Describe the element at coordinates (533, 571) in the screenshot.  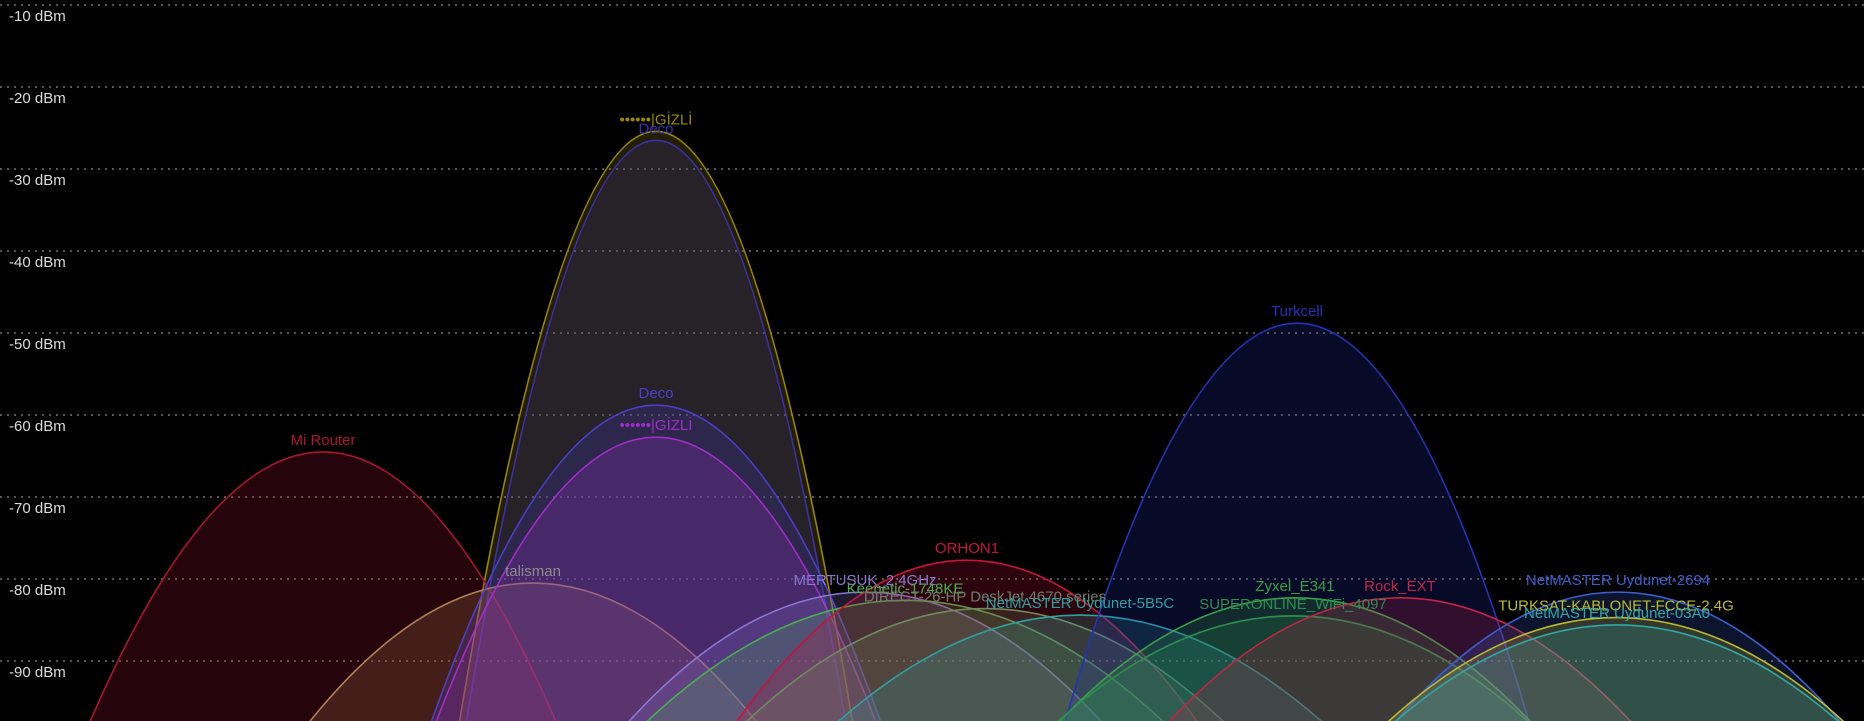
I see `network-ssid-label: talisman` at that location.